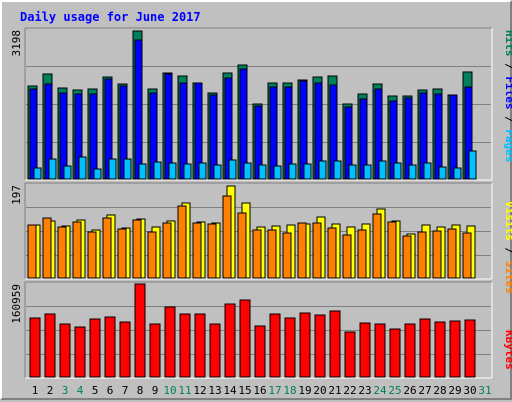 This screenshot has width=512, height=402. Describe the element at coordinates (16, 177) in the screenshot. I see `y-max-labels: 3198 197 160959` at that location.